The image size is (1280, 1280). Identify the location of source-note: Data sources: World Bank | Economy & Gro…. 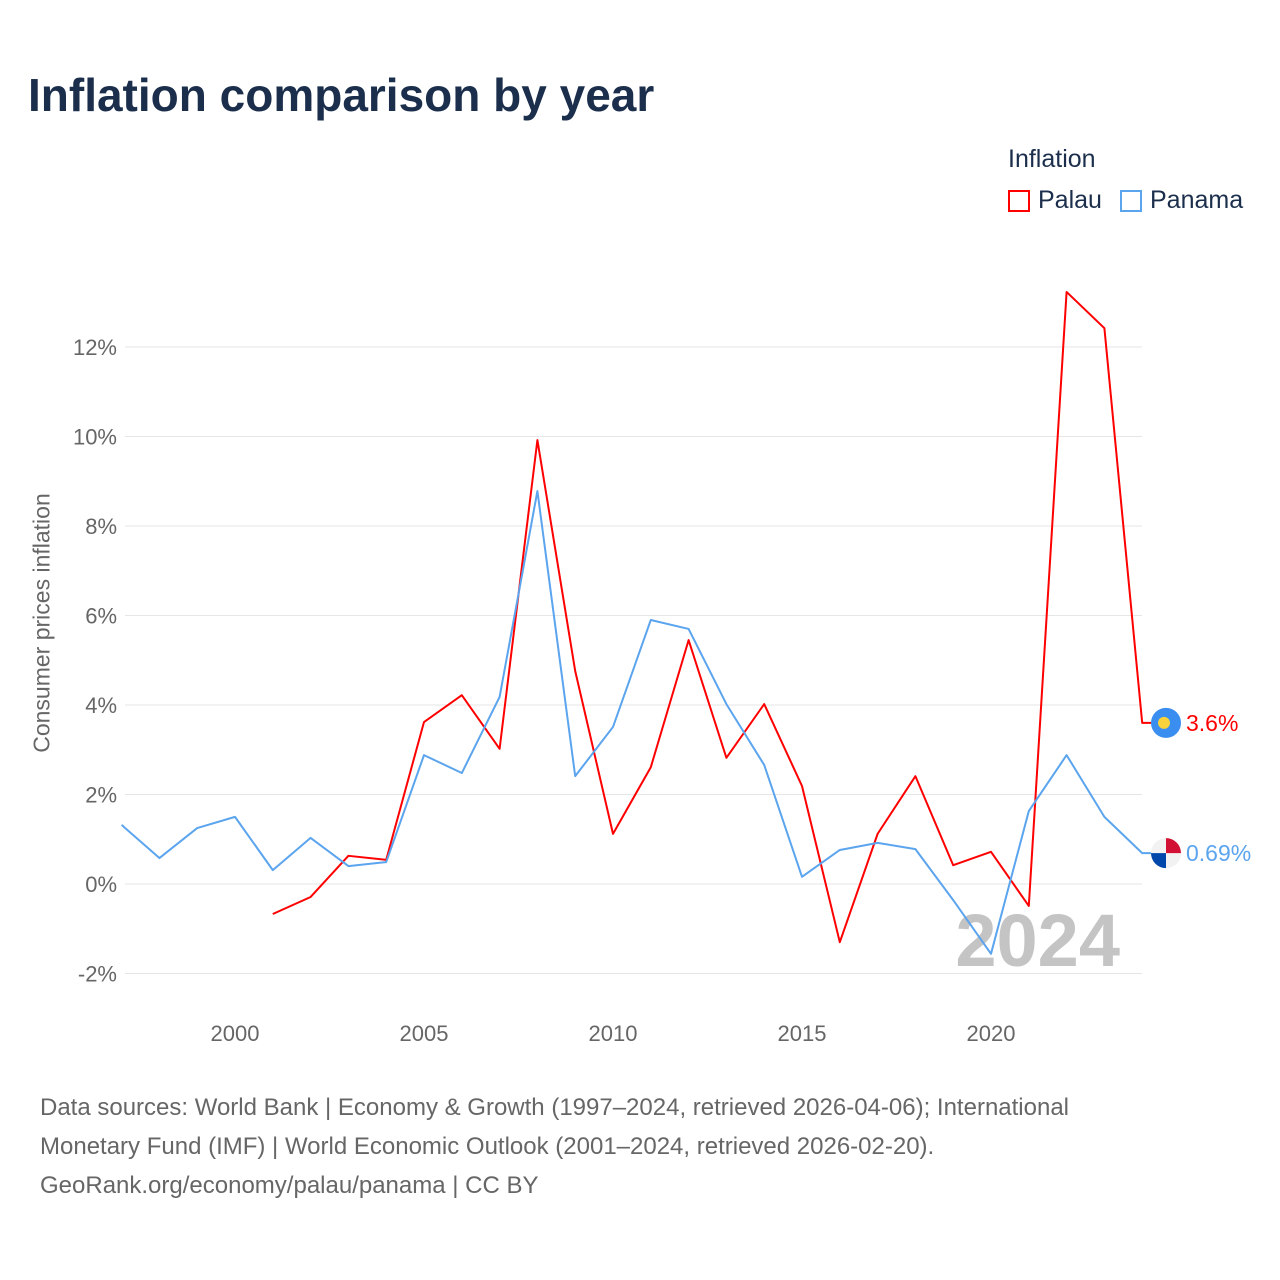
(640, 1146).